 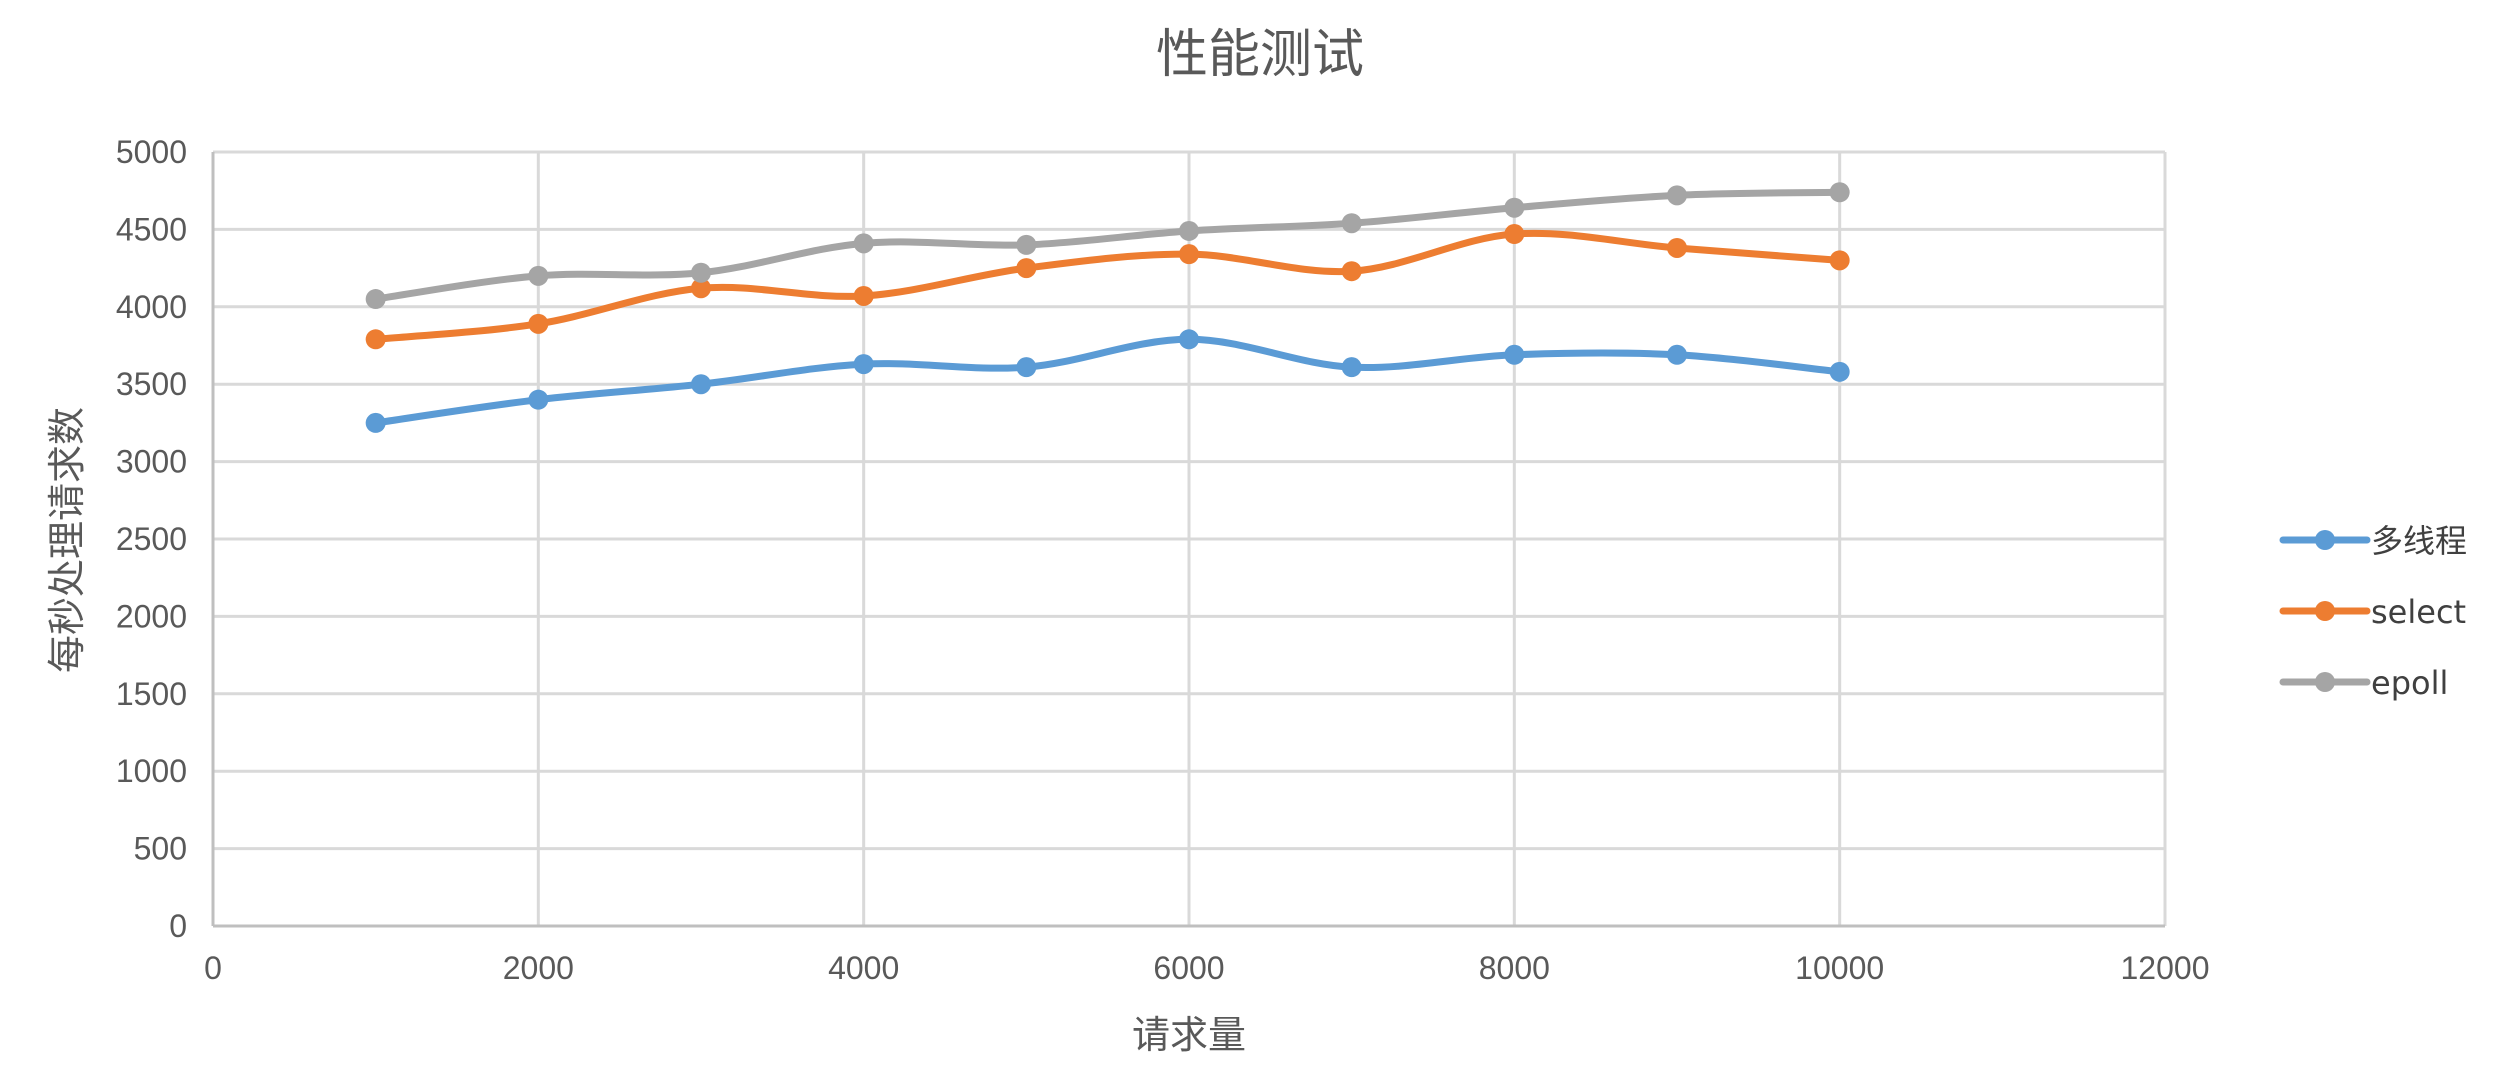 I want to click on legend-label: epoll, so click(x=2409, y=683).